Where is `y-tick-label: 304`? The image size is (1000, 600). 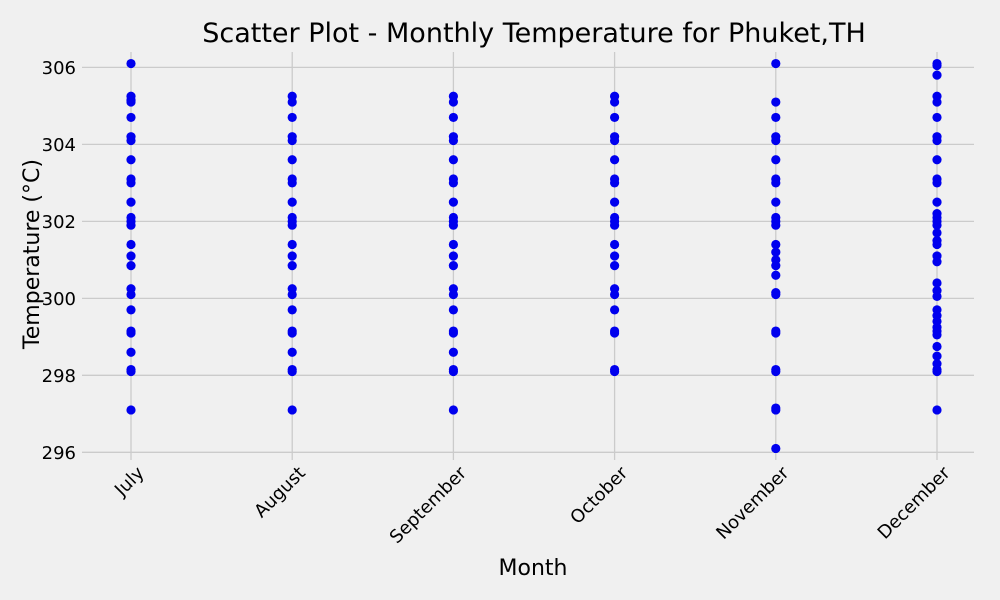 y-tick-label: 304 is located at coordinates (59, 145).